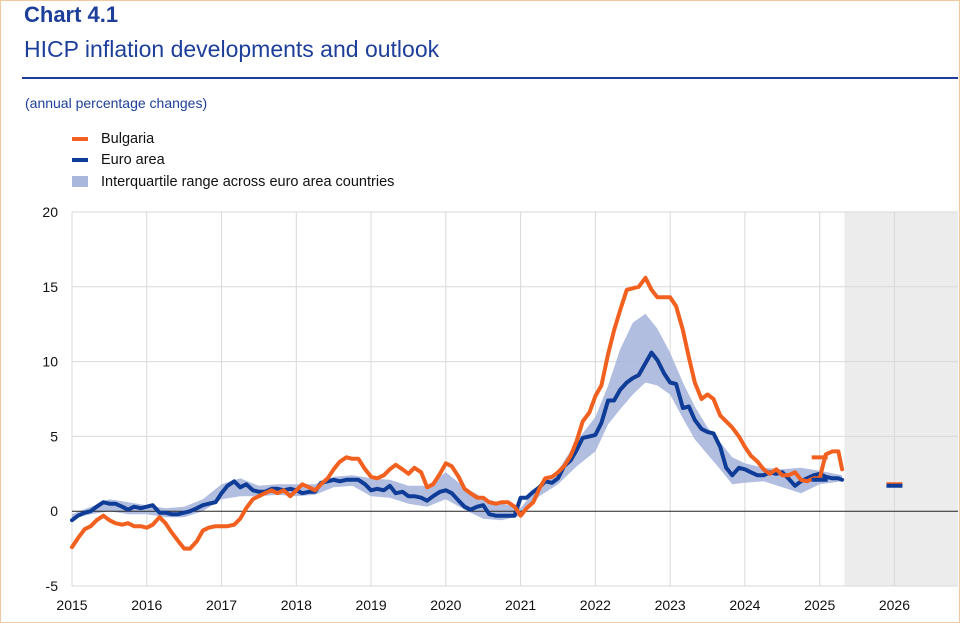 The height and width of the screenshot is (623, 960). I want to click on legend-label-euro-area: Euro area, so click(133, 160).